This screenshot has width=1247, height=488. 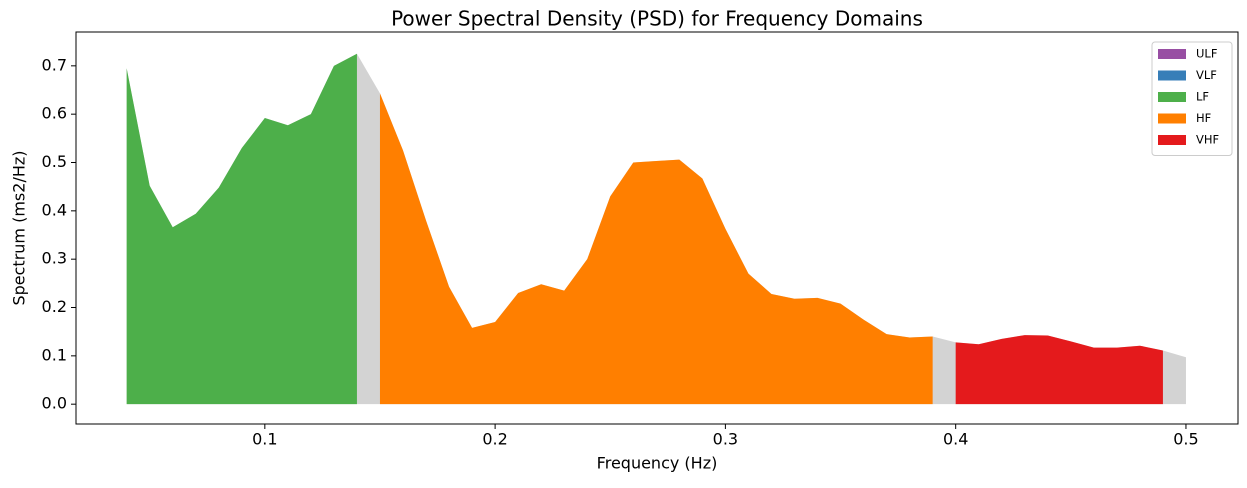 What do you see at coordinates (54, 403) in the screenshot?
I see `y-tick-label: 0.0` at bounding box center [54, 403].